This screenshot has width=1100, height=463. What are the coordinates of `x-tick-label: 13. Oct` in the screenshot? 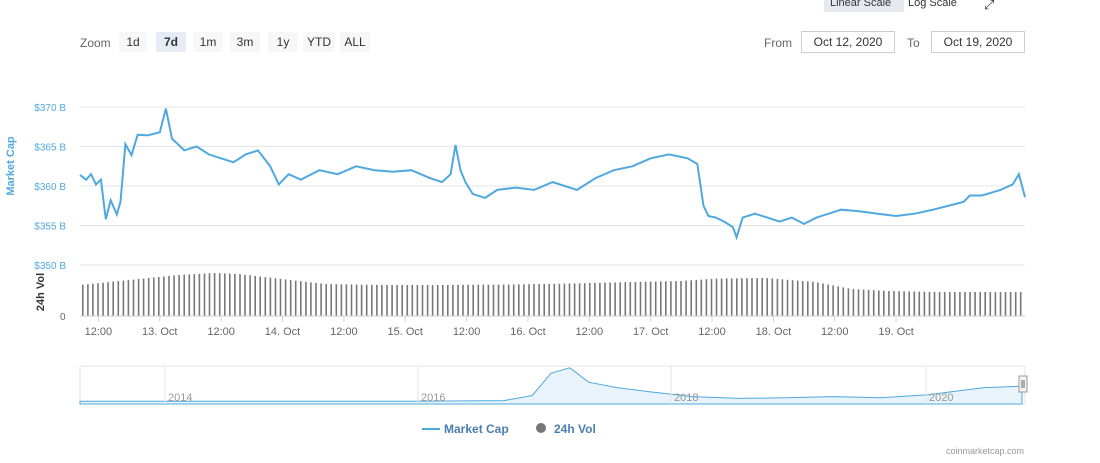 It's located at (159, 332).